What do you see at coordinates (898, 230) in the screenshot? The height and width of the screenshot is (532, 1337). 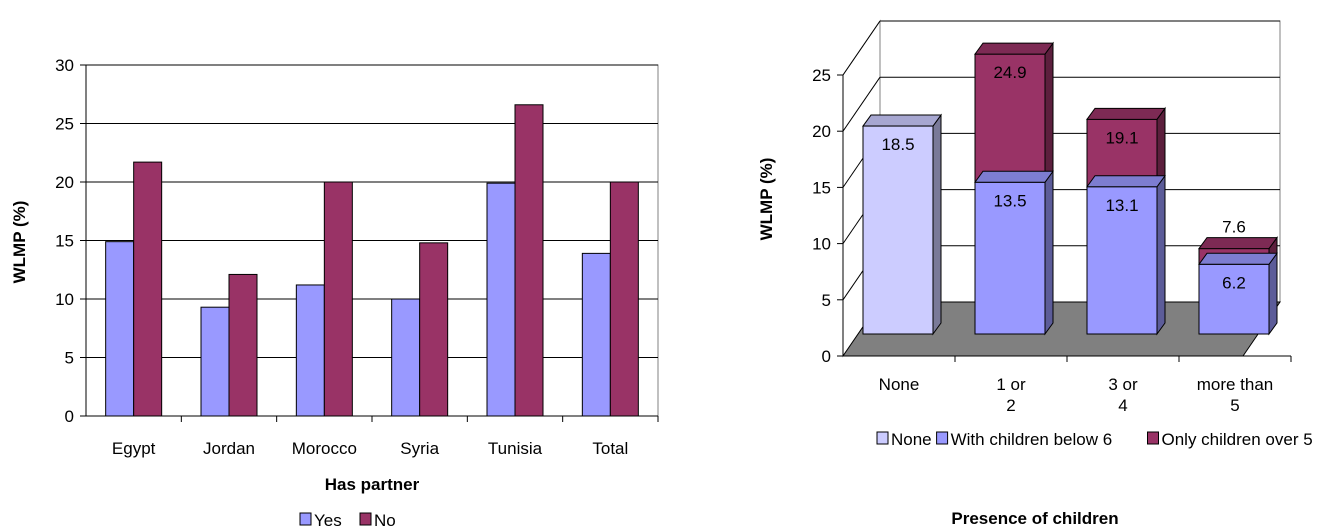 I see `chart2-bar-none` at bounding box center [898, 230].